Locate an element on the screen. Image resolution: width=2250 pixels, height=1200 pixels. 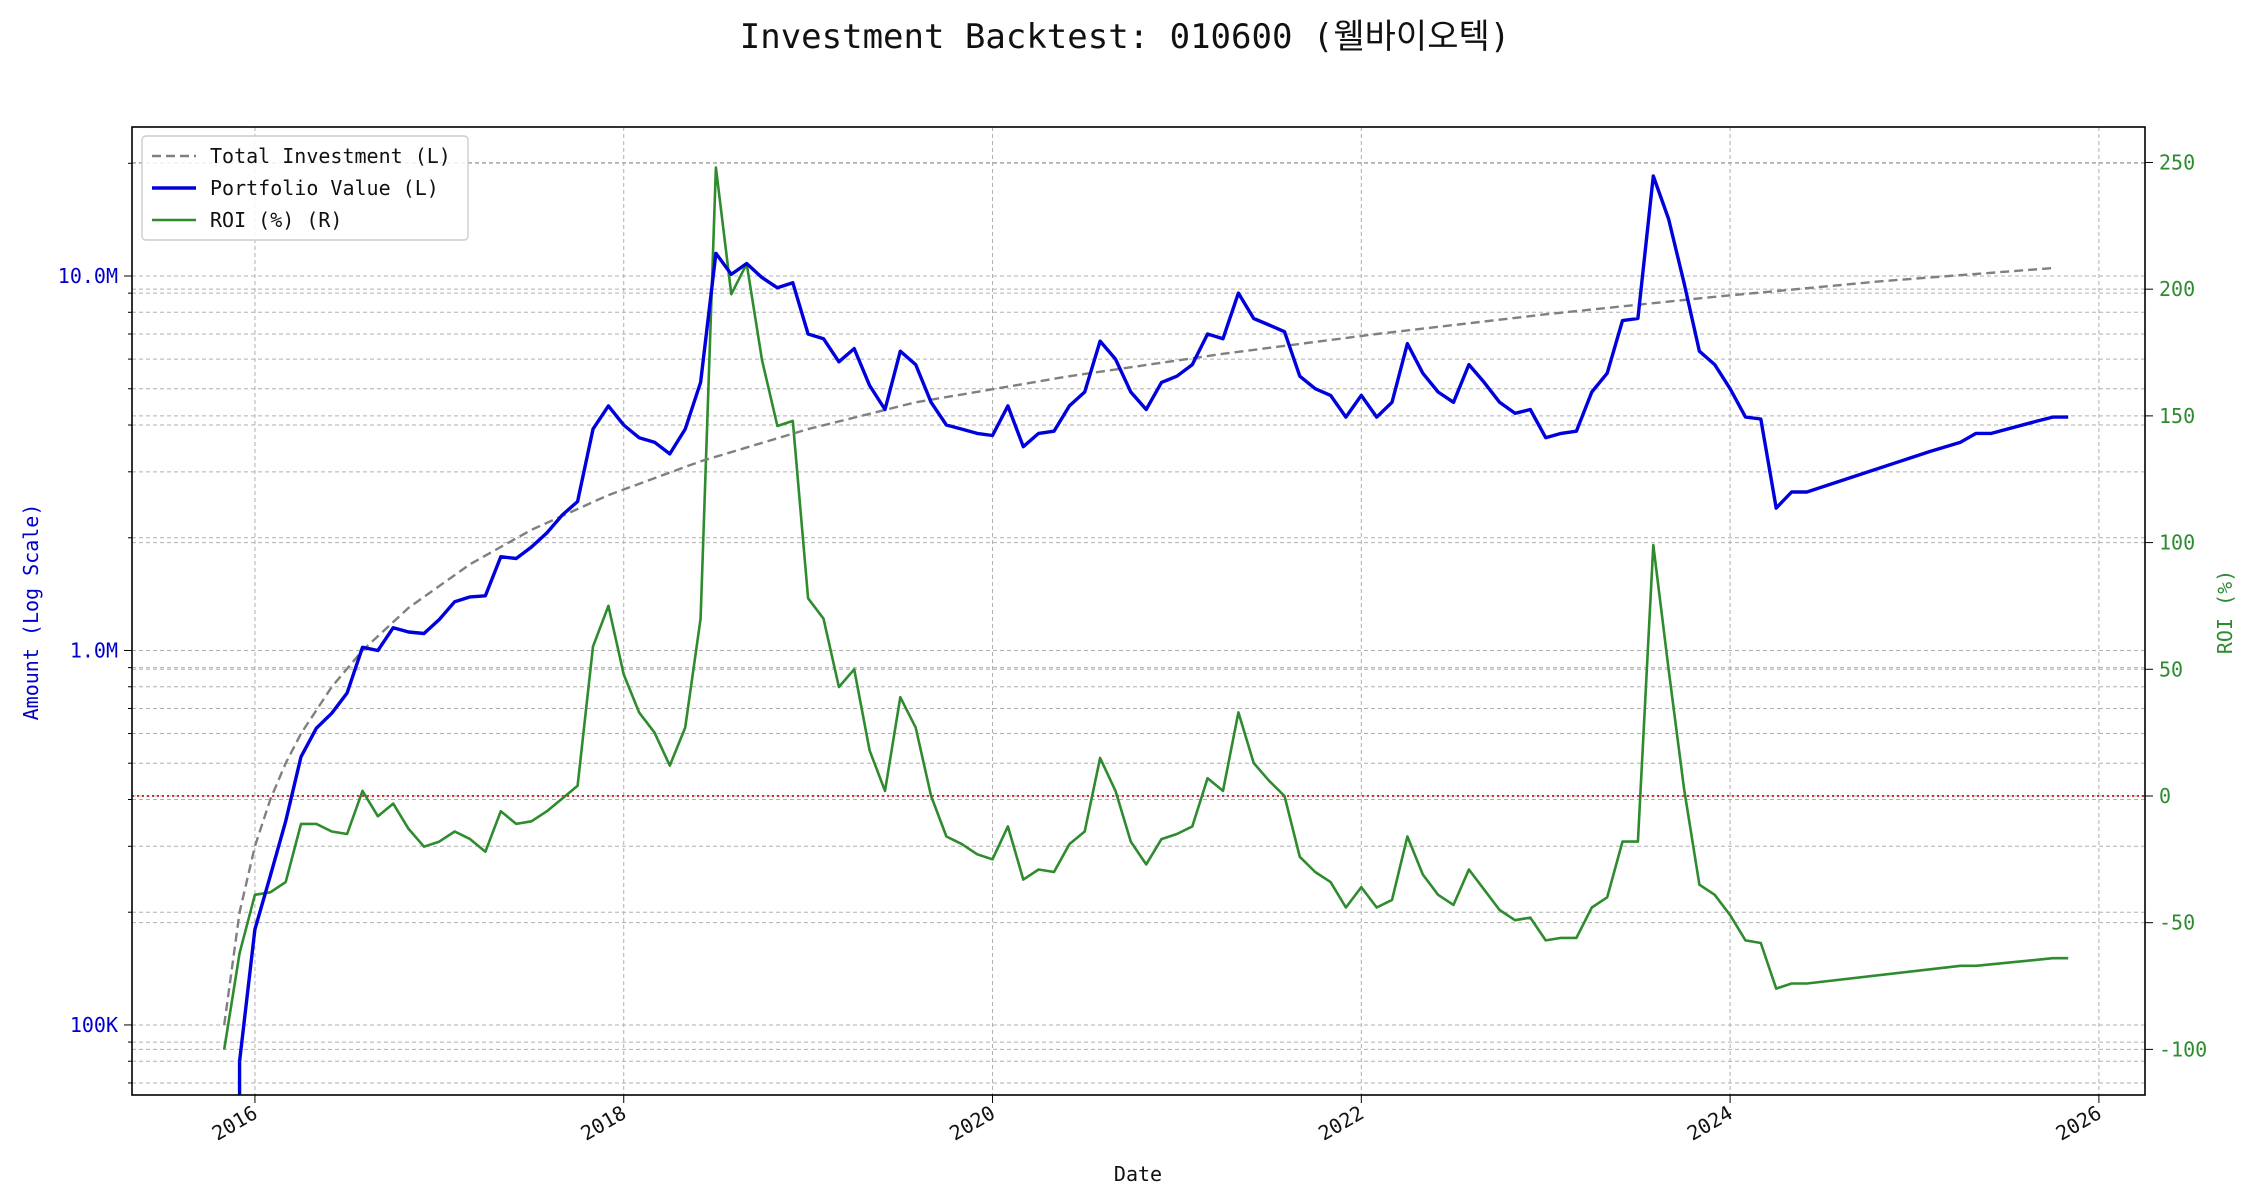
y-axis-right-label: ROI (%) is located at coordinates (2225, 612).